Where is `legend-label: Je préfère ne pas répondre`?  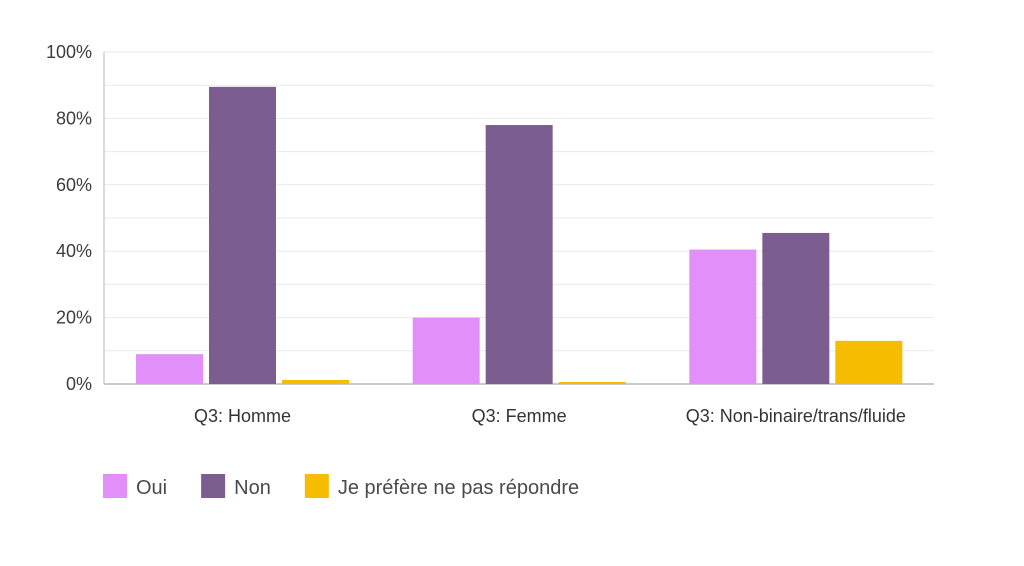 legend-label: Je préfère ne pas répondre is located at coordinates (458, 488).